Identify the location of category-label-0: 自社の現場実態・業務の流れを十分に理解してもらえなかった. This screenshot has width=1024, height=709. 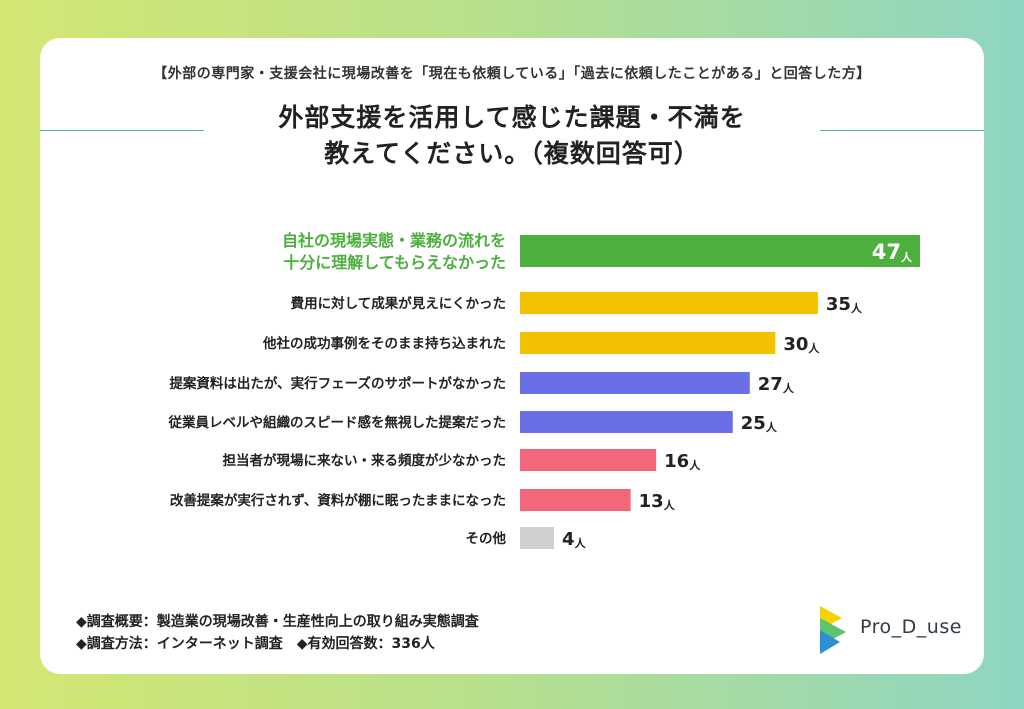
(394, 251).